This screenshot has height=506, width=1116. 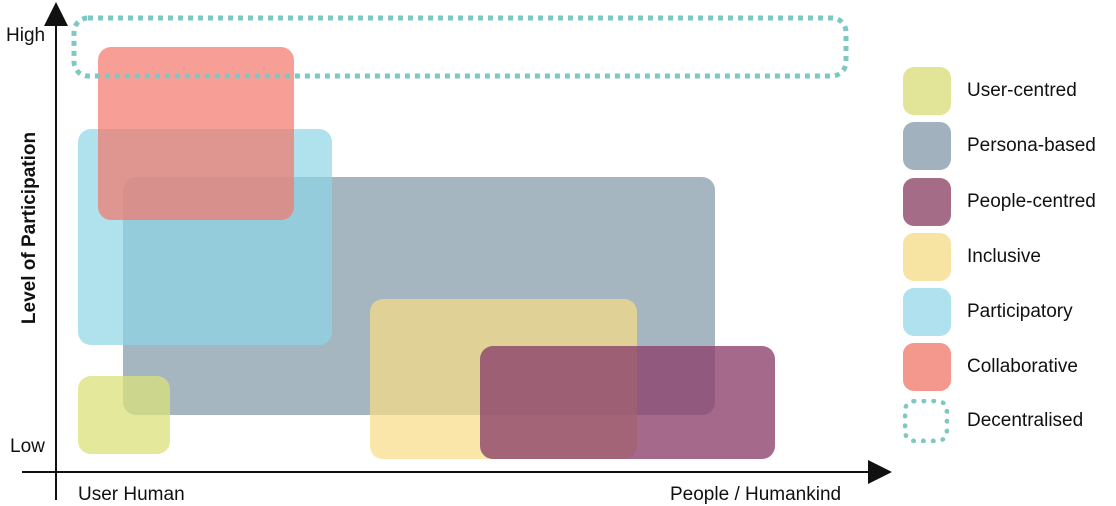 What do you see at coordinates (27, 446) in the screenshot?
I see `y-low-label: Low` at bounding box center [27, 446].